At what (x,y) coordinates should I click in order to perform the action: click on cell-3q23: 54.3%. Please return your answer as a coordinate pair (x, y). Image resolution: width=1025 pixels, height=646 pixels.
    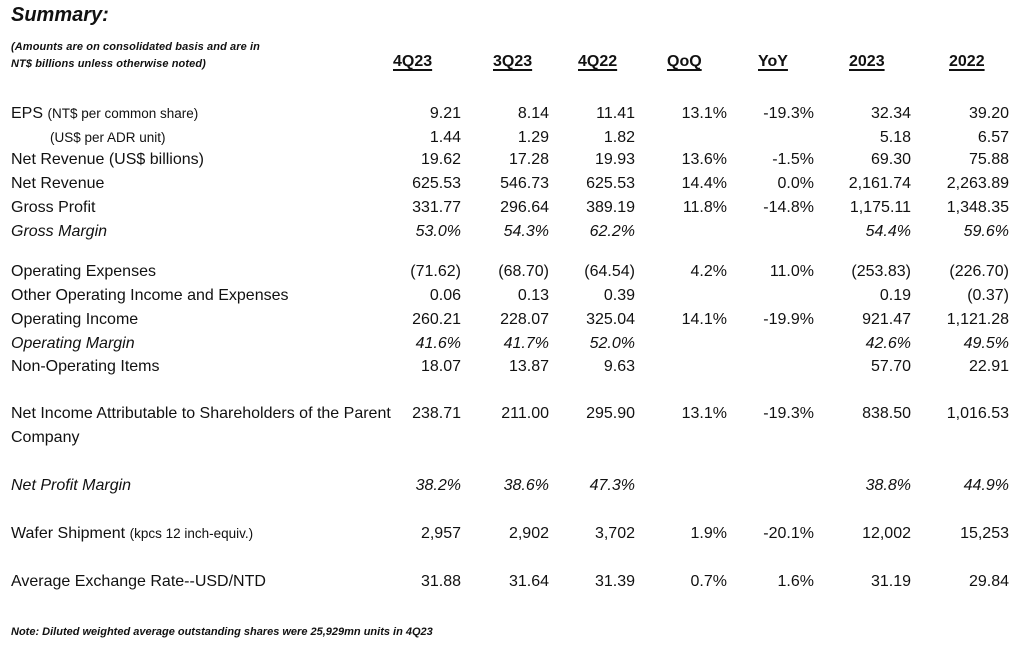
    Looking at the image, I should click on (526, 231).